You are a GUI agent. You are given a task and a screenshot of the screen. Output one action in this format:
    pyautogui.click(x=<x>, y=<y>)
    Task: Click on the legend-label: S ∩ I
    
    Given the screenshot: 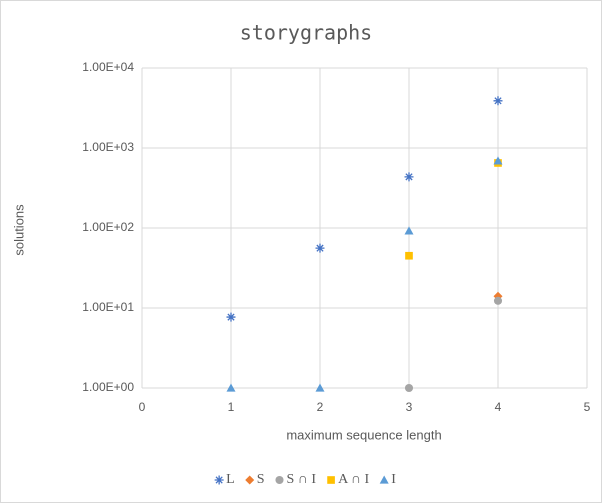 What is the action you would take?
    pyautogui.click(x=302, y=479)
    